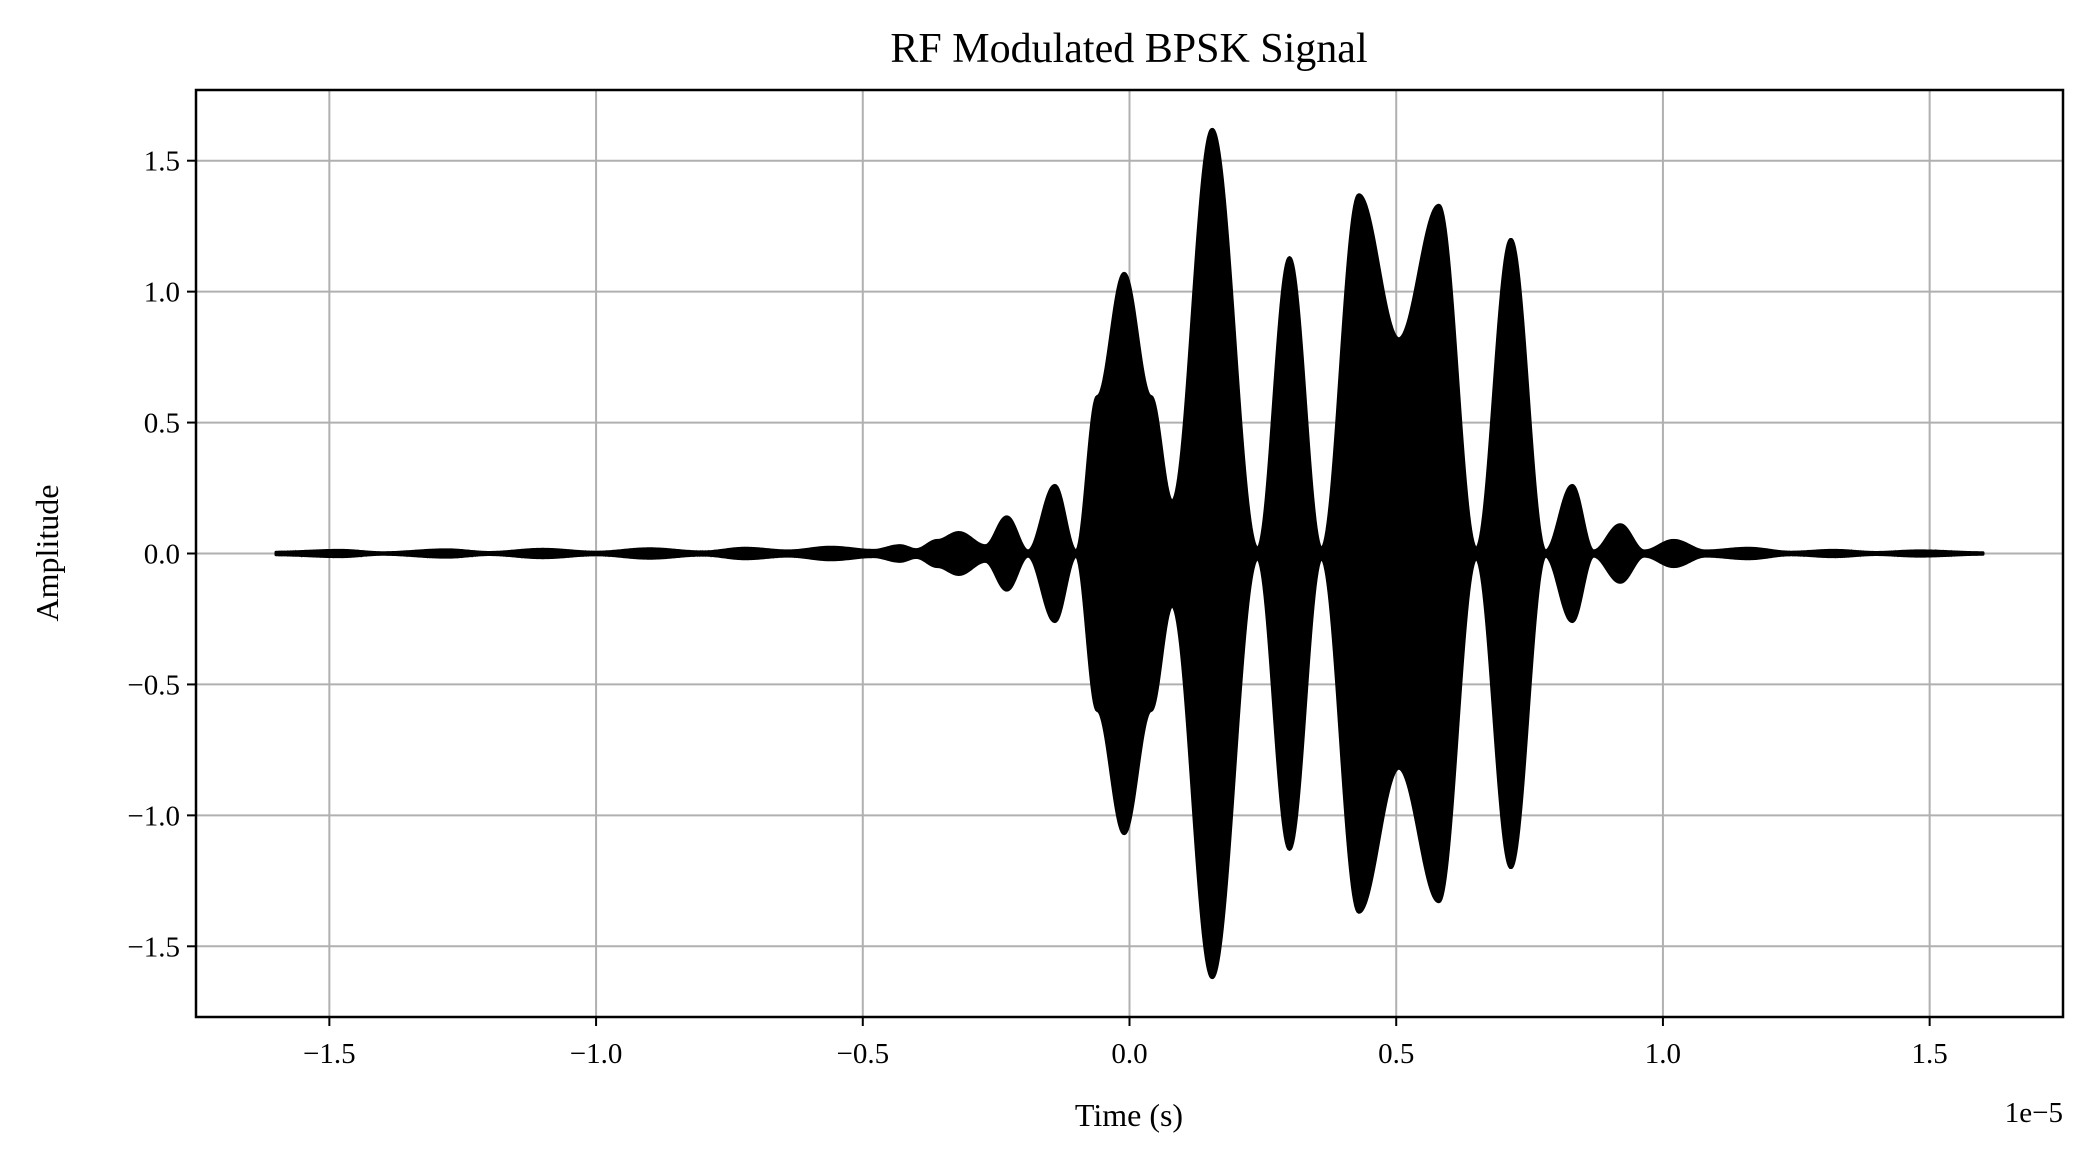 The image size is (2083, 1164). I want to click on x-tick-label: −1.5, so click(329, 1054).